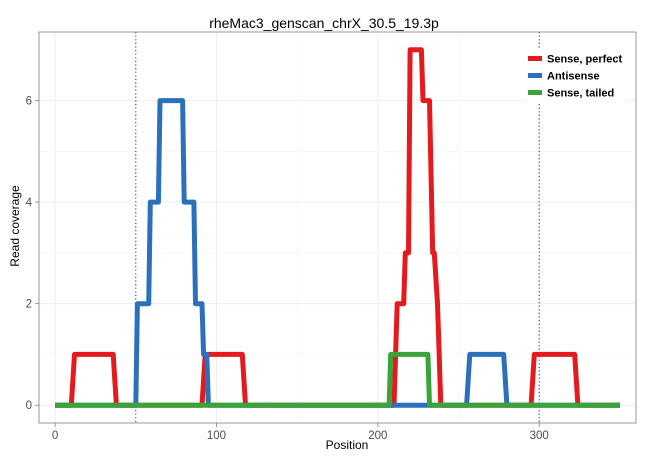 The width and height of the screenshot is (650, 460). What do you see at coordinates (377, 436) in the screenshot?
I see `x-tick-label: 200` at bounding box center [377, 436].